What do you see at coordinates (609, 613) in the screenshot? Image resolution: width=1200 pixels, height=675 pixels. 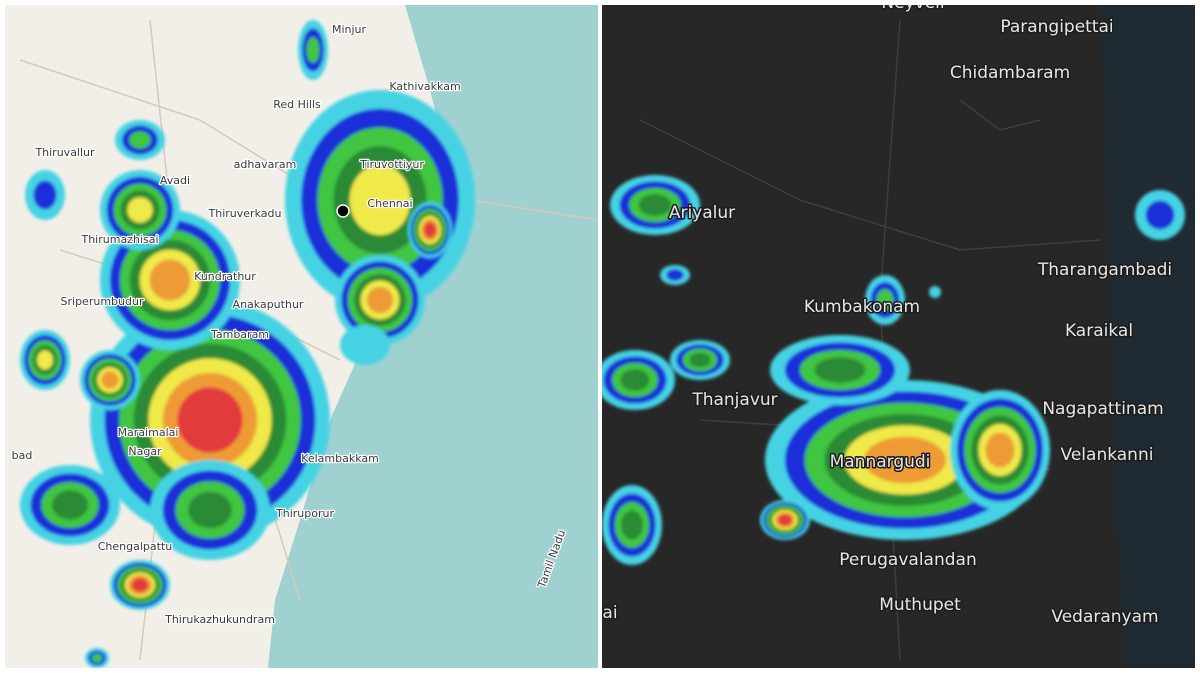 I see `place-label: ai` at bounding box center [609, 613].